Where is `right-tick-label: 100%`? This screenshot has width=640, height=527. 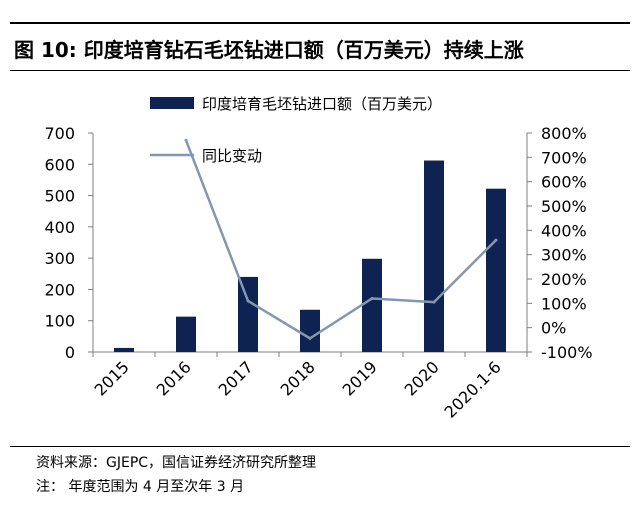 right-tick-label: 100% is located at coordinates (564, 303).